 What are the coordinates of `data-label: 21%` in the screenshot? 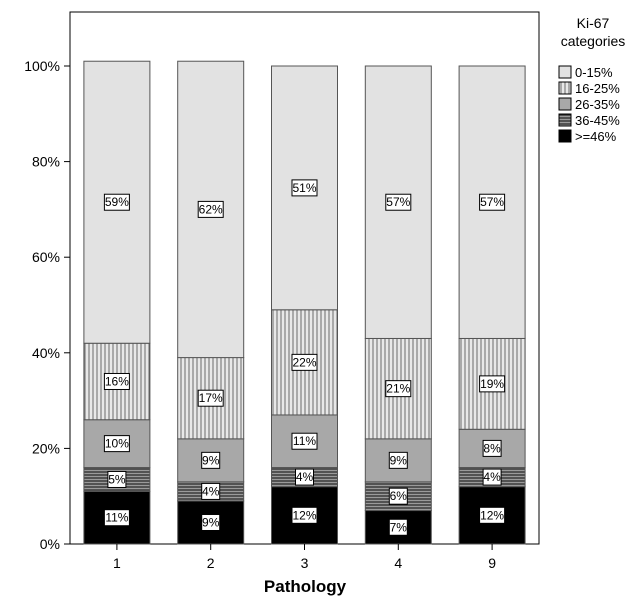 It's located at (398, 389).